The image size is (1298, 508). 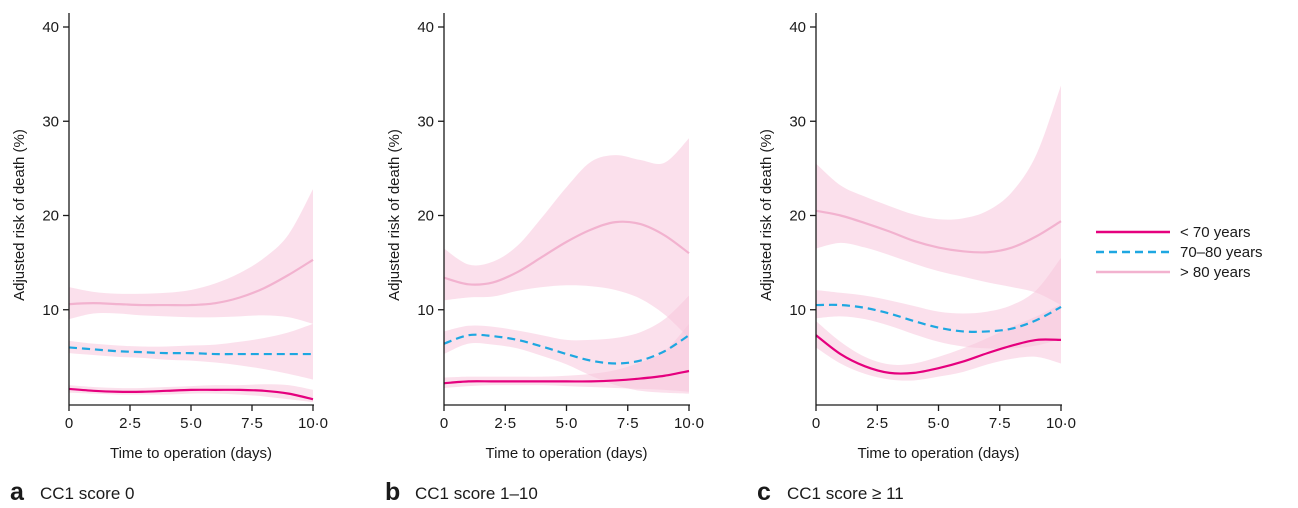 What do you see at coordinates (764, 492) in the screenshot?
I see `panel-letter: c` at bounding box center [764, 492].